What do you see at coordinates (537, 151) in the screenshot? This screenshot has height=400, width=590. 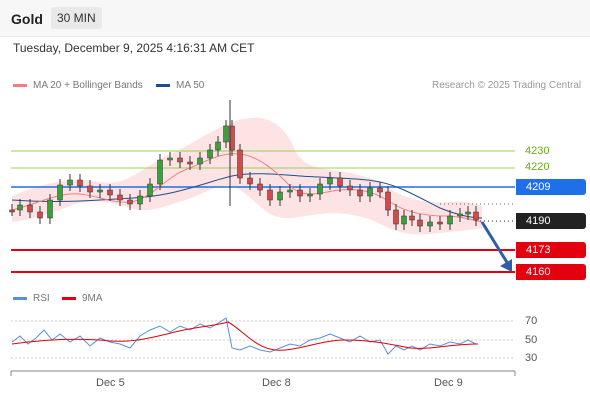 I see `level-label-4230: 4230` at bounding box center [537, 151].